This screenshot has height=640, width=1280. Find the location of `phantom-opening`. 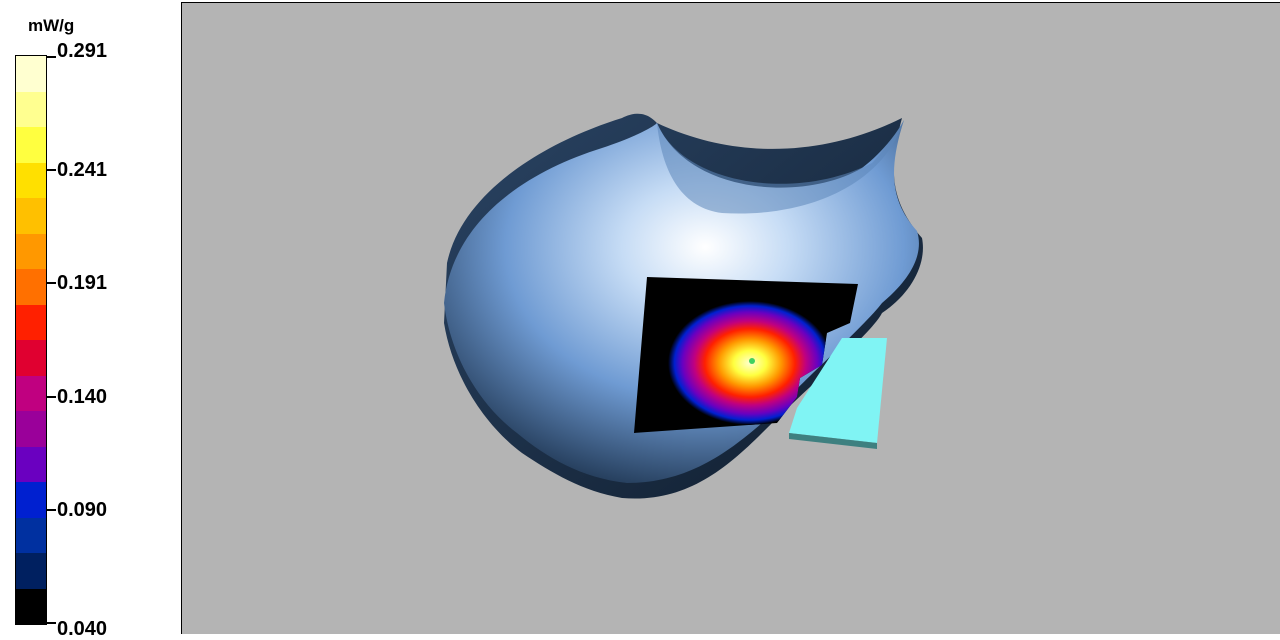

phantom-opening is located at coordinates (780, 167).